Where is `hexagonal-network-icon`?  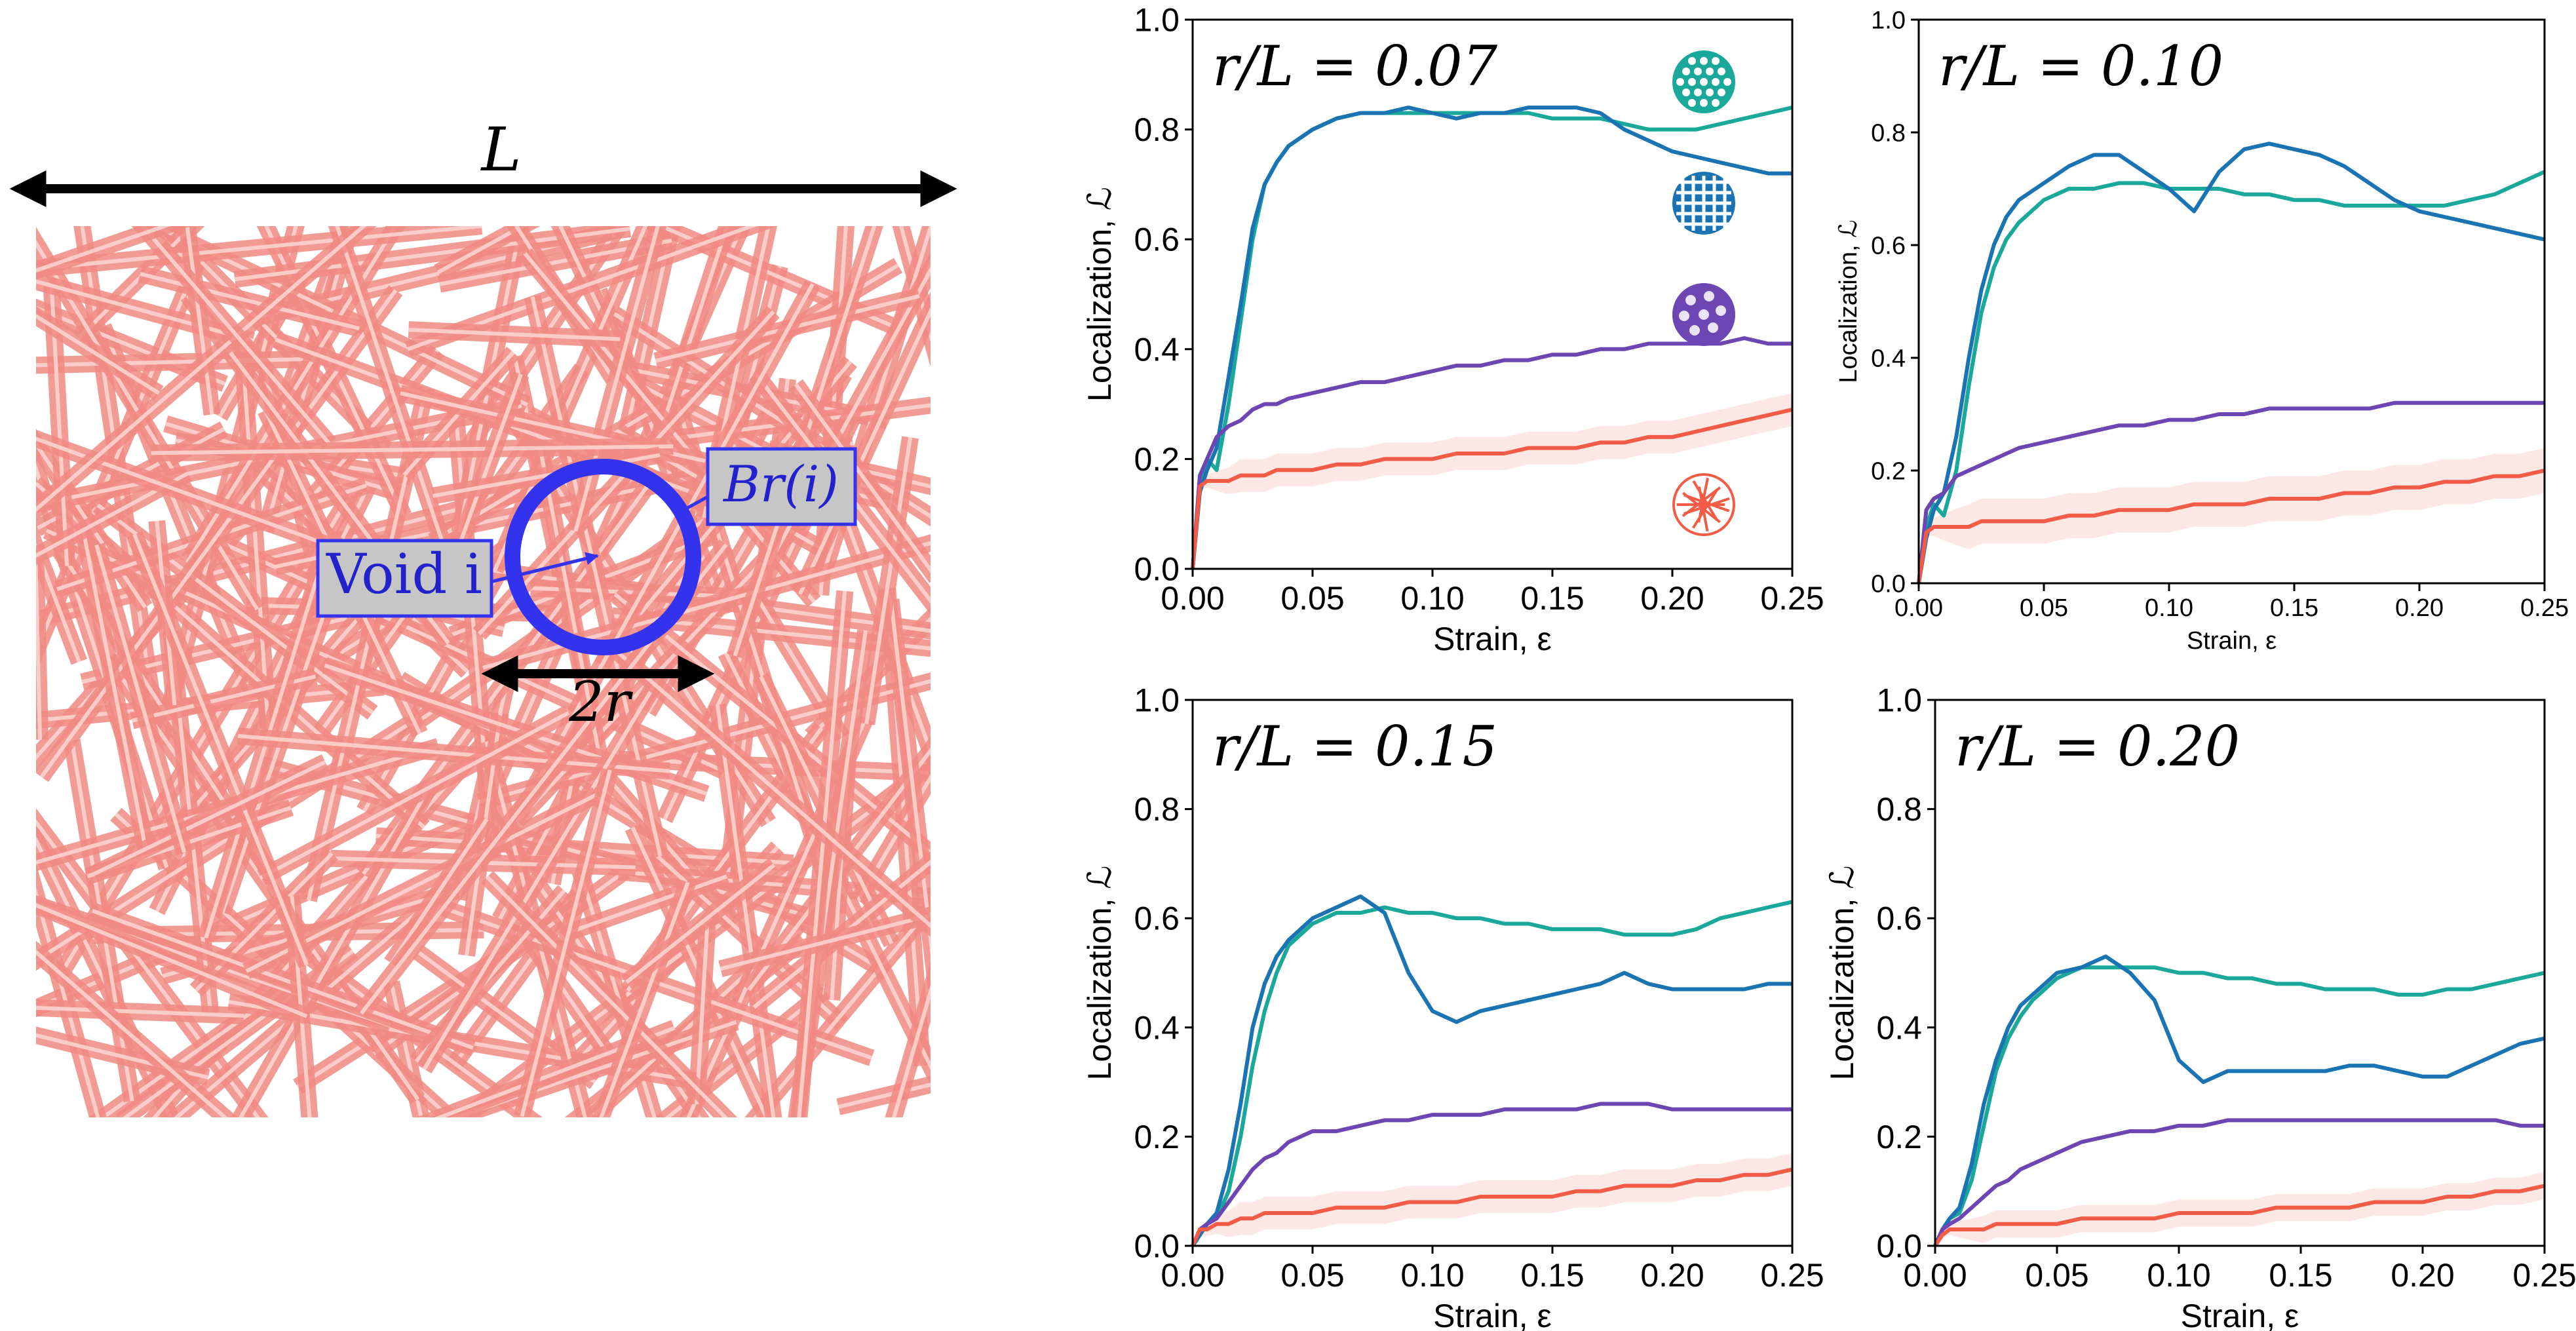 hexagonal-network-icon is located at coordinates (1703, 81).